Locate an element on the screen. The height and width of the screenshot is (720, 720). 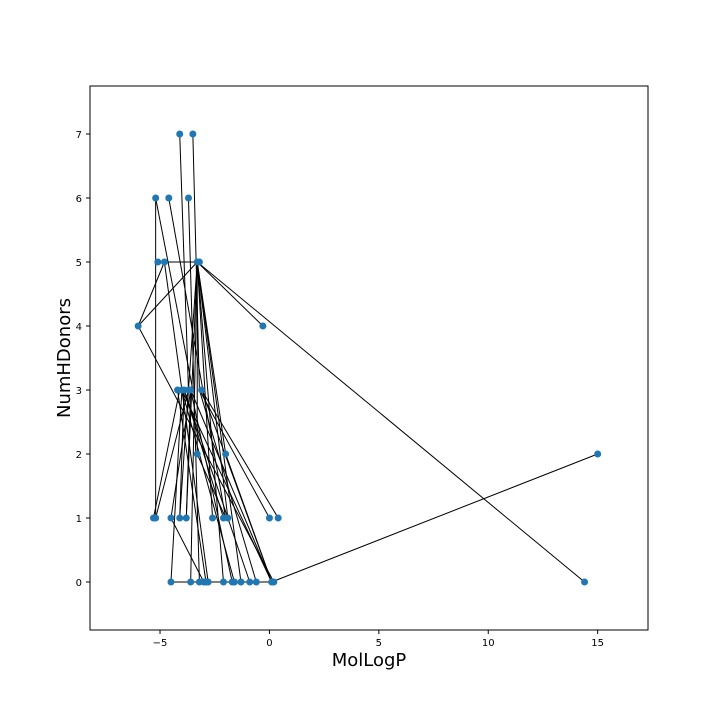
y-tick-label: 1 is located at coordinates (79, 519).